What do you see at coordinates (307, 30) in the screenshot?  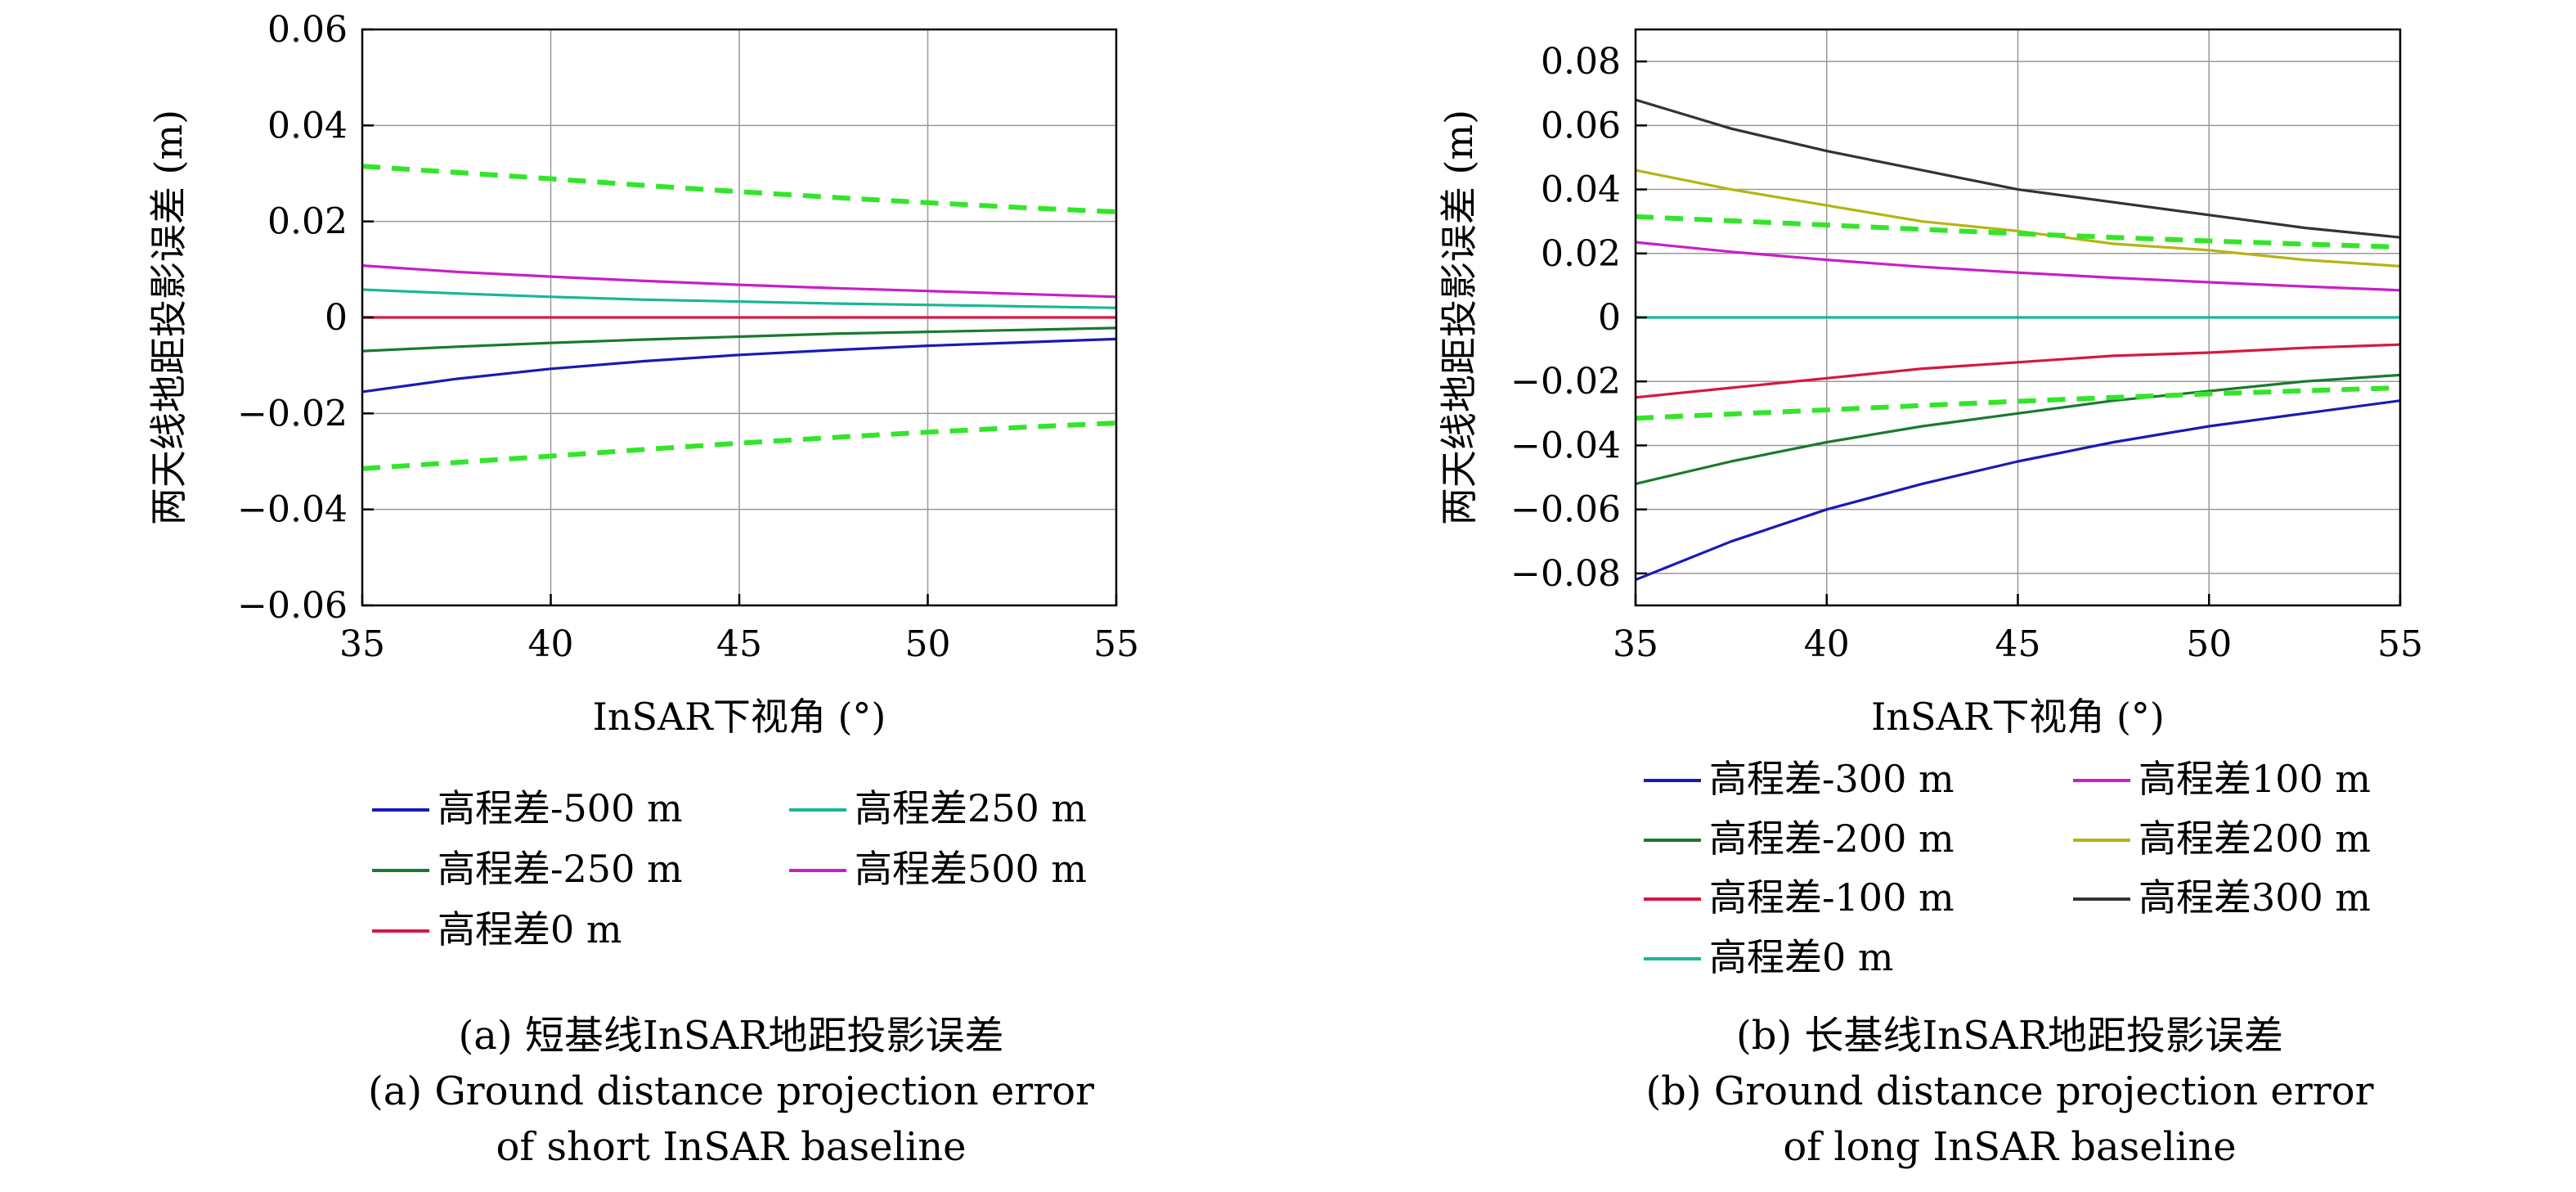 I see `y-tick-label-6: 0.06` at bounding box center [307, 30].